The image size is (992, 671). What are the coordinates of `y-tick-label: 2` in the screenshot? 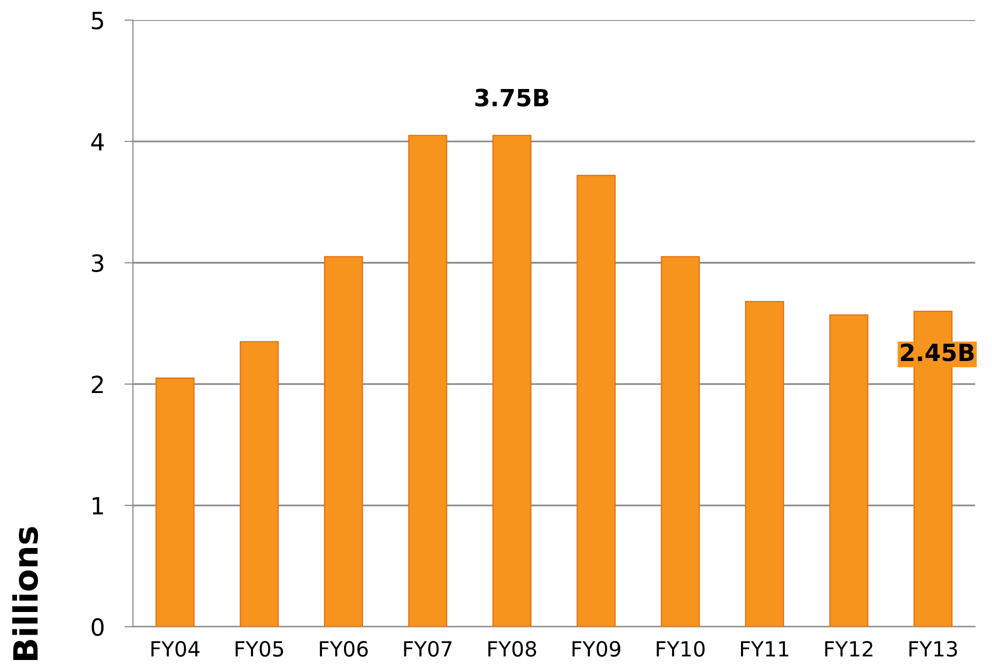 It's located at (97, 385).